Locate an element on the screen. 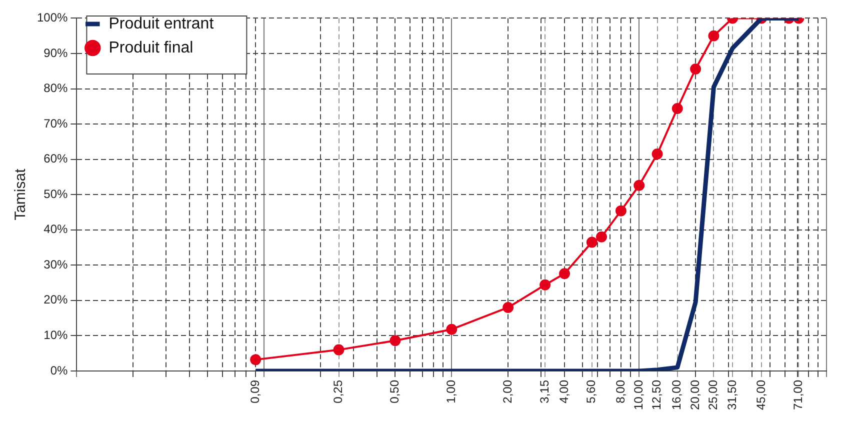 Image resolution: width=852 pixels, height=421 pixels. y-tick-label: 10% is located at coordinates (56, 335).